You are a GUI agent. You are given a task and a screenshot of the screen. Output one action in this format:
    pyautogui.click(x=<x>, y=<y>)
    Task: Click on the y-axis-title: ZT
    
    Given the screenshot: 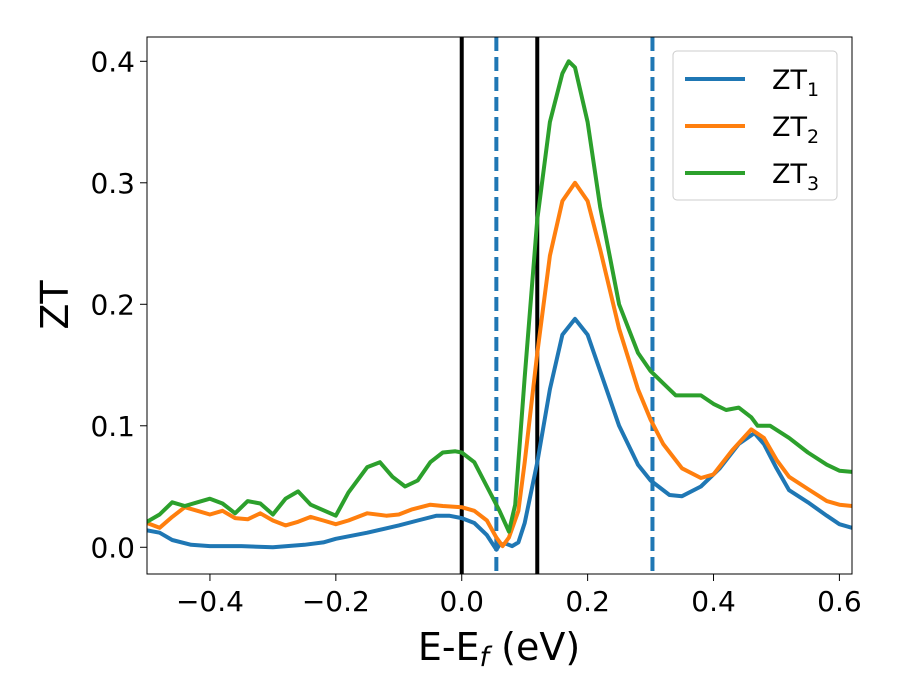 What is the action you would take?
    pyautogui.click(x=55, y=305)
    